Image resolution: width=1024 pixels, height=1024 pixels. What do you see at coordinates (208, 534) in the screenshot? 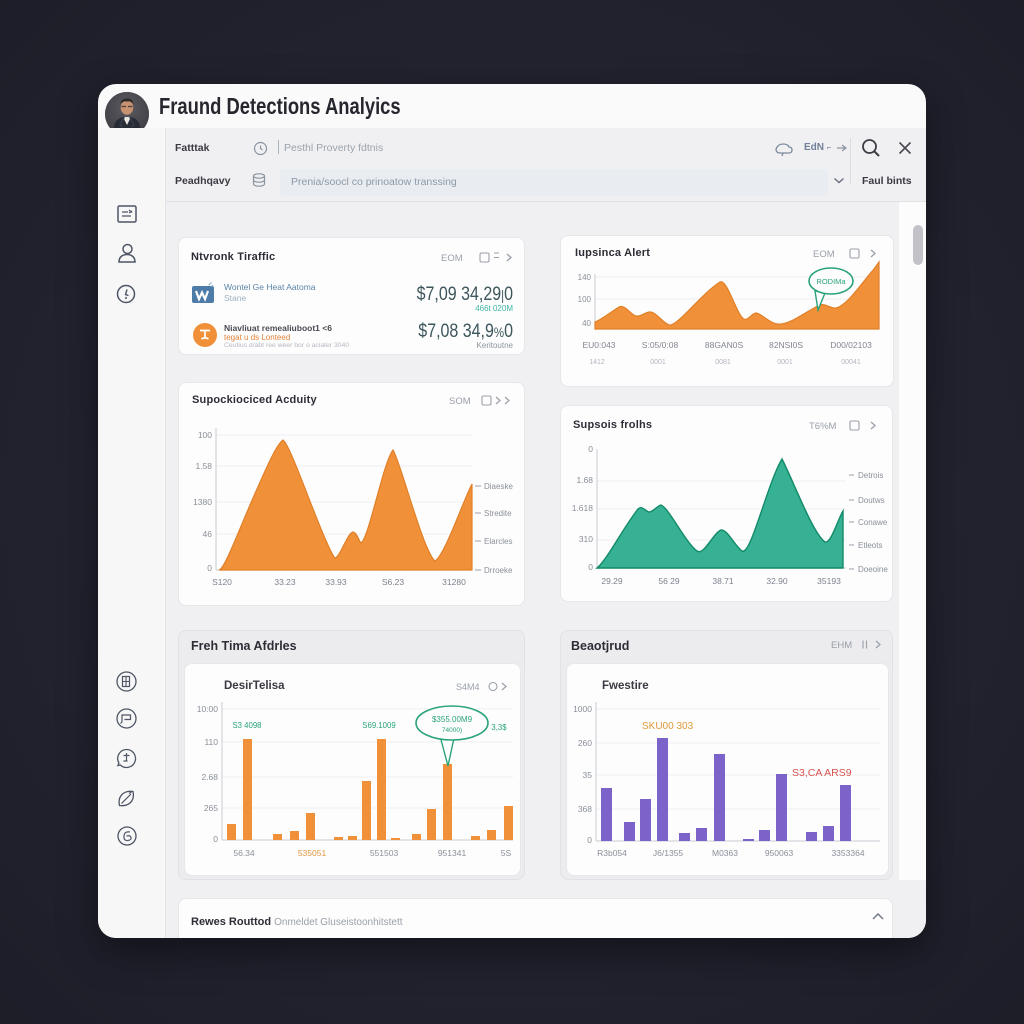
I see `svg-text: 46` at bounding box center [208, 534].